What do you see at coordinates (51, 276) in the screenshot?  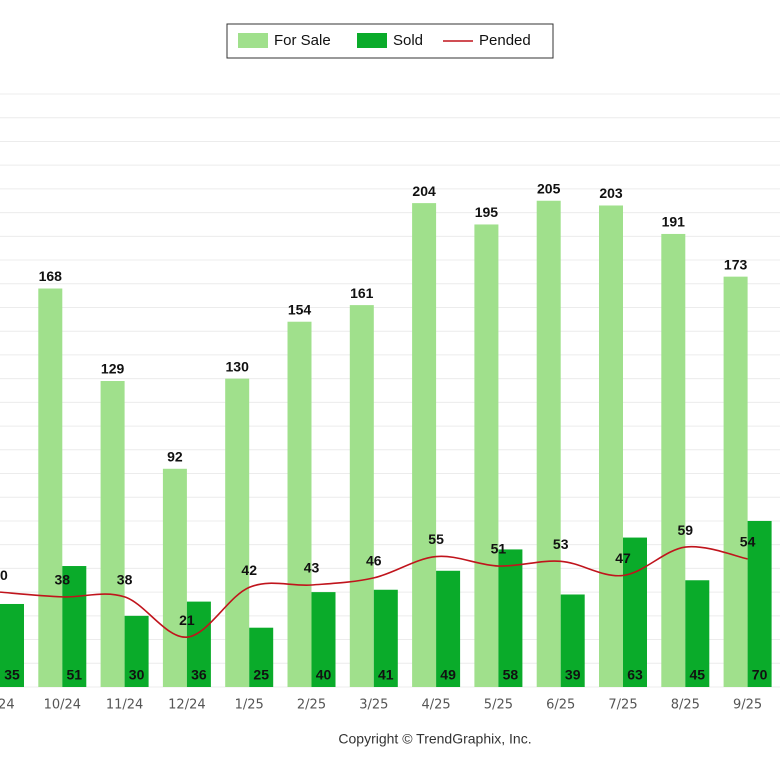 I see `value-label: 168` at bounding box center [51, 276].